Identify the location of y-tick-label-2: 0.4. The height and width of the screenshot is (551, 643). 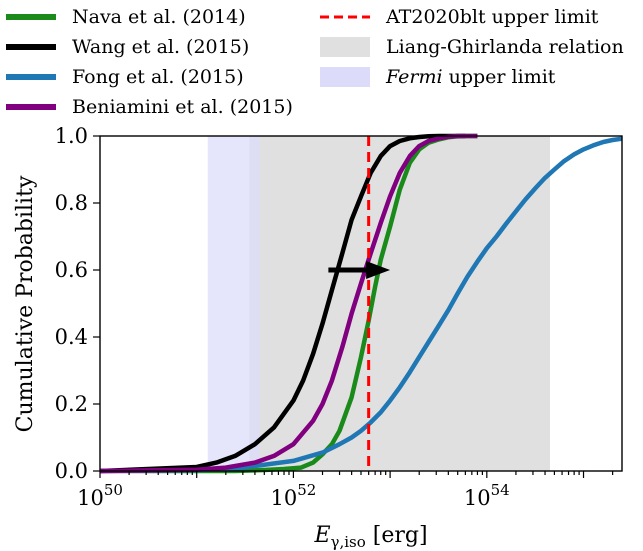
(71, 337).